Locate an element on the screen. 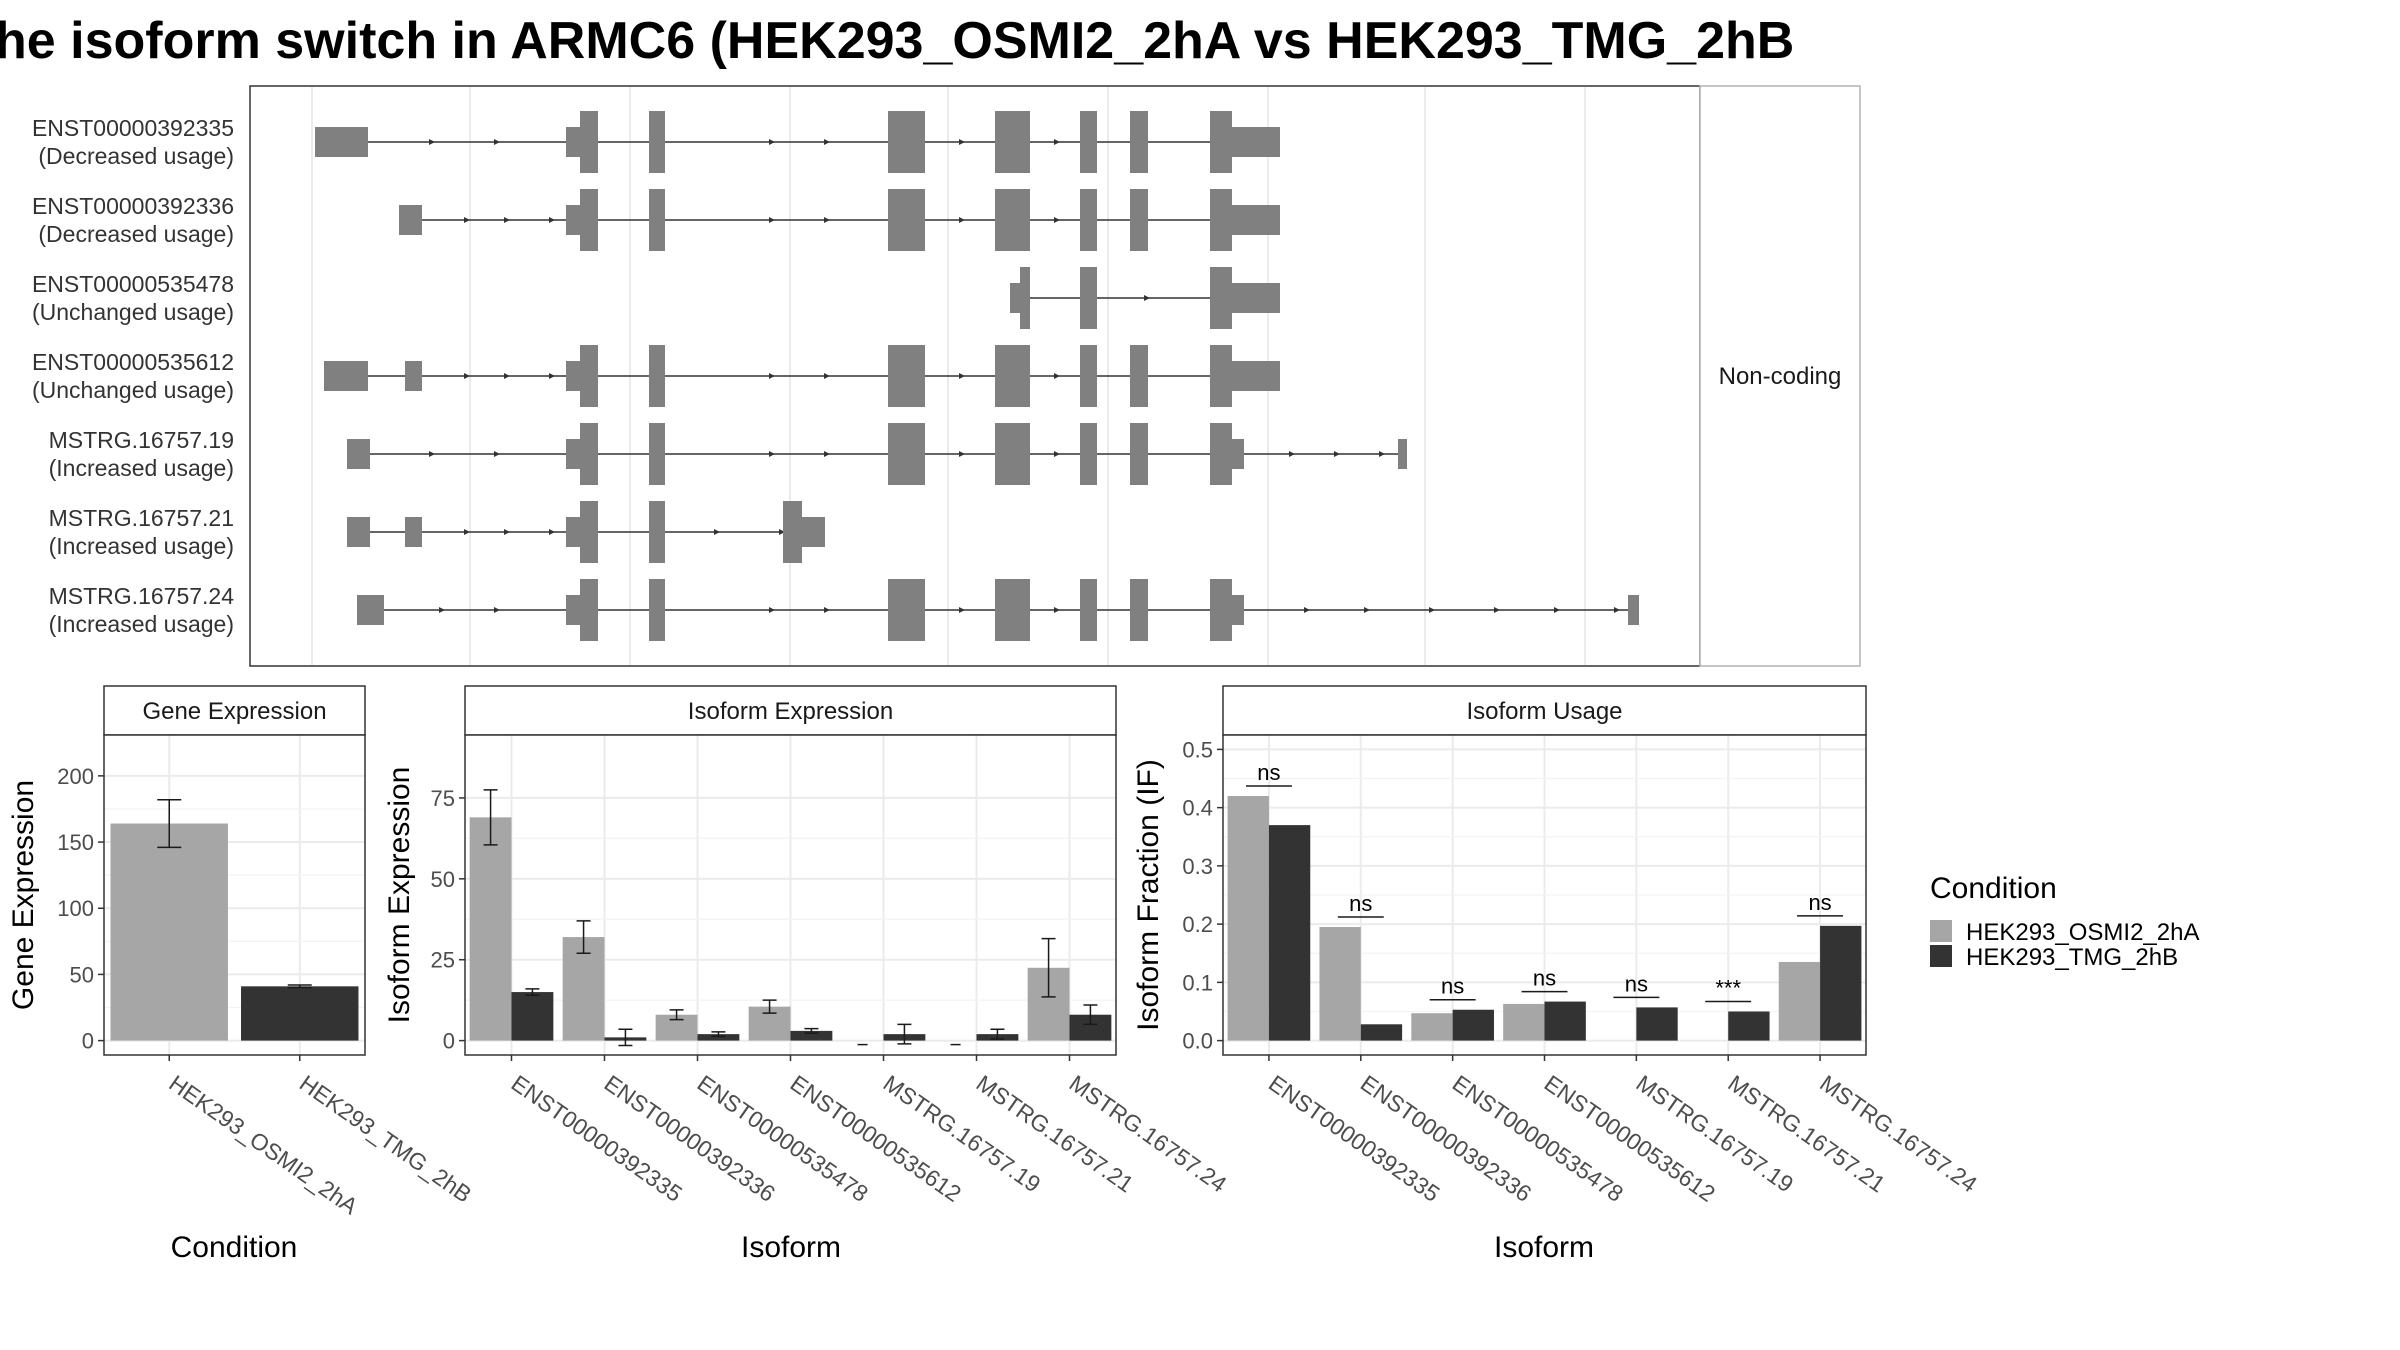 This screenshot has width=2400, height=1350. y-tick-label: 0.4 is located at coordinates (1197, 808).